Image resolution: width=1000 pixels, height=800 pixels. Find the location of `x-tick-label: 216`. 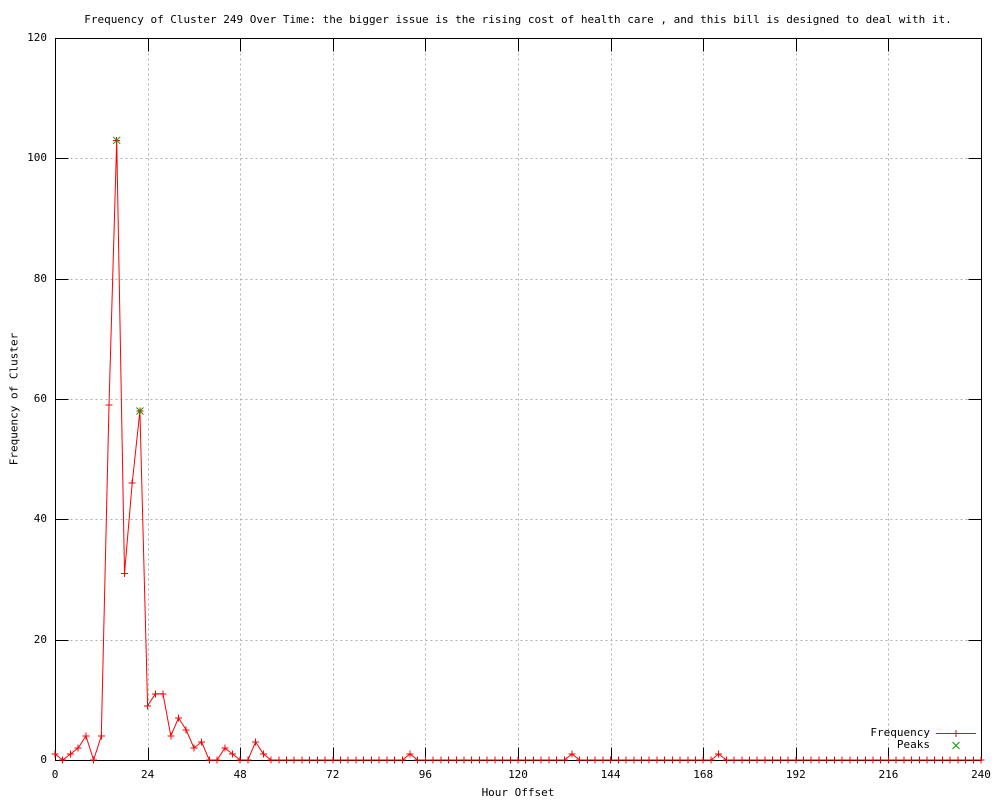

x-tick-label: 216 is located at coordinates (888, 774).